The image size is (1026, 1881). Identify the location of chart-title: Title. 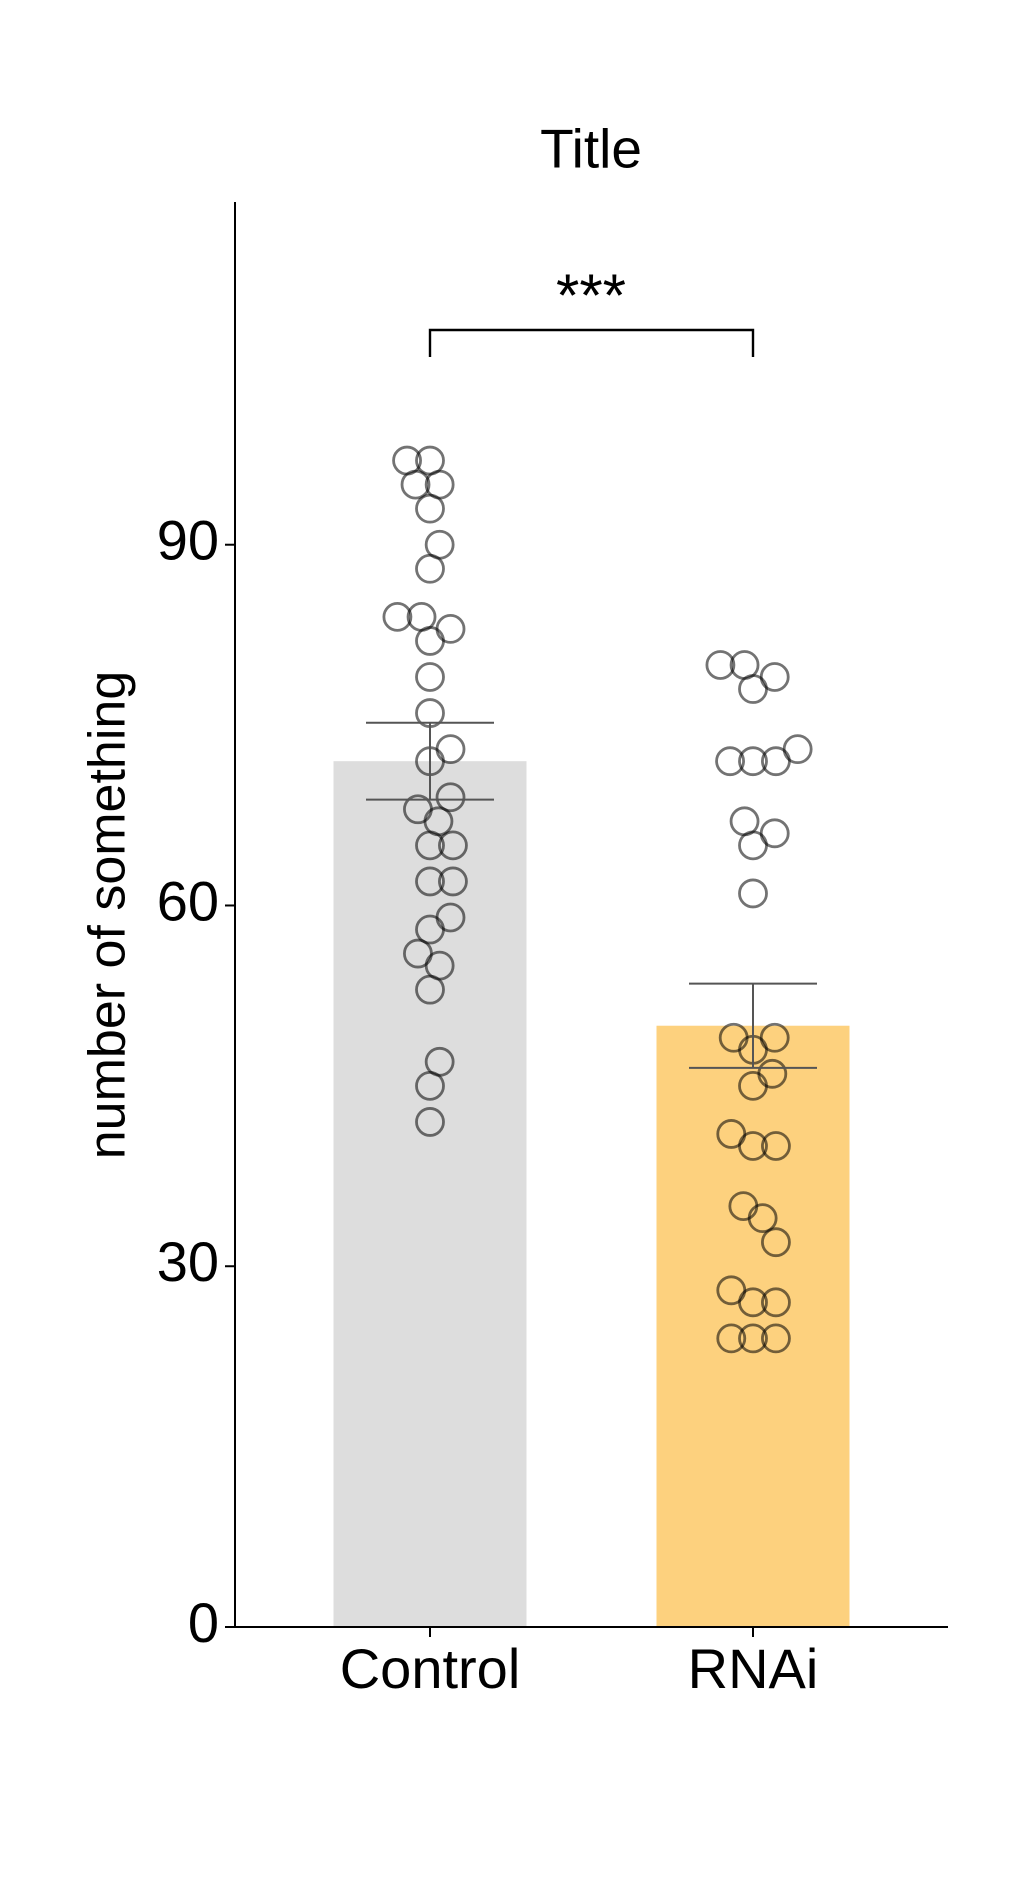
(591, 149).